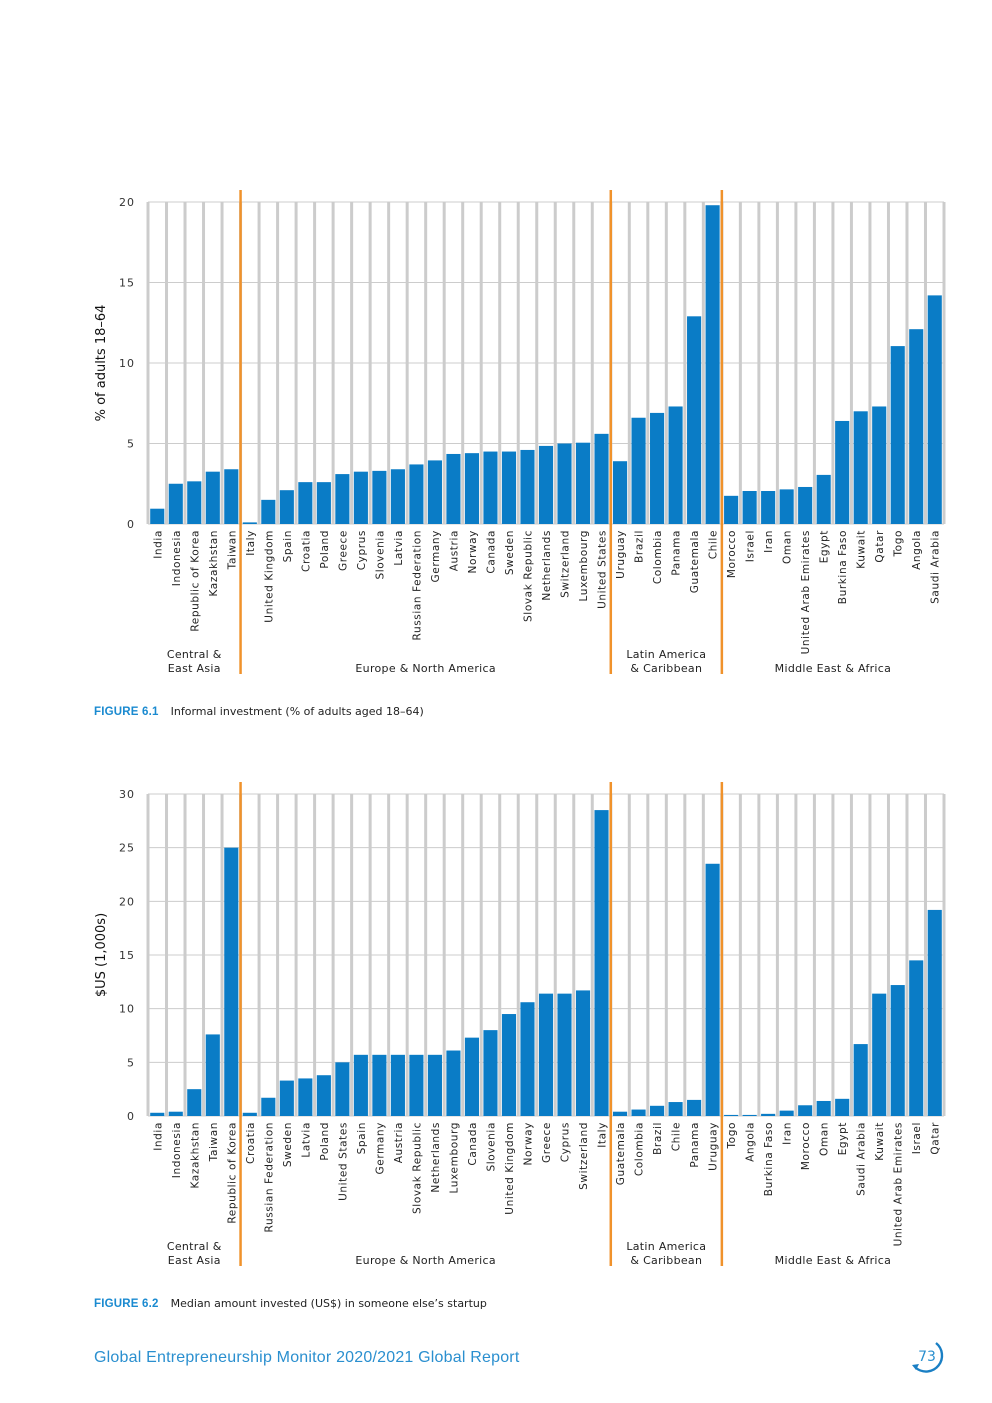 This screenshot has height=1403, width=992. Describe the element at coordinates (194, 1260) in the screenshot. I see `region-label: East Asia` at that location.